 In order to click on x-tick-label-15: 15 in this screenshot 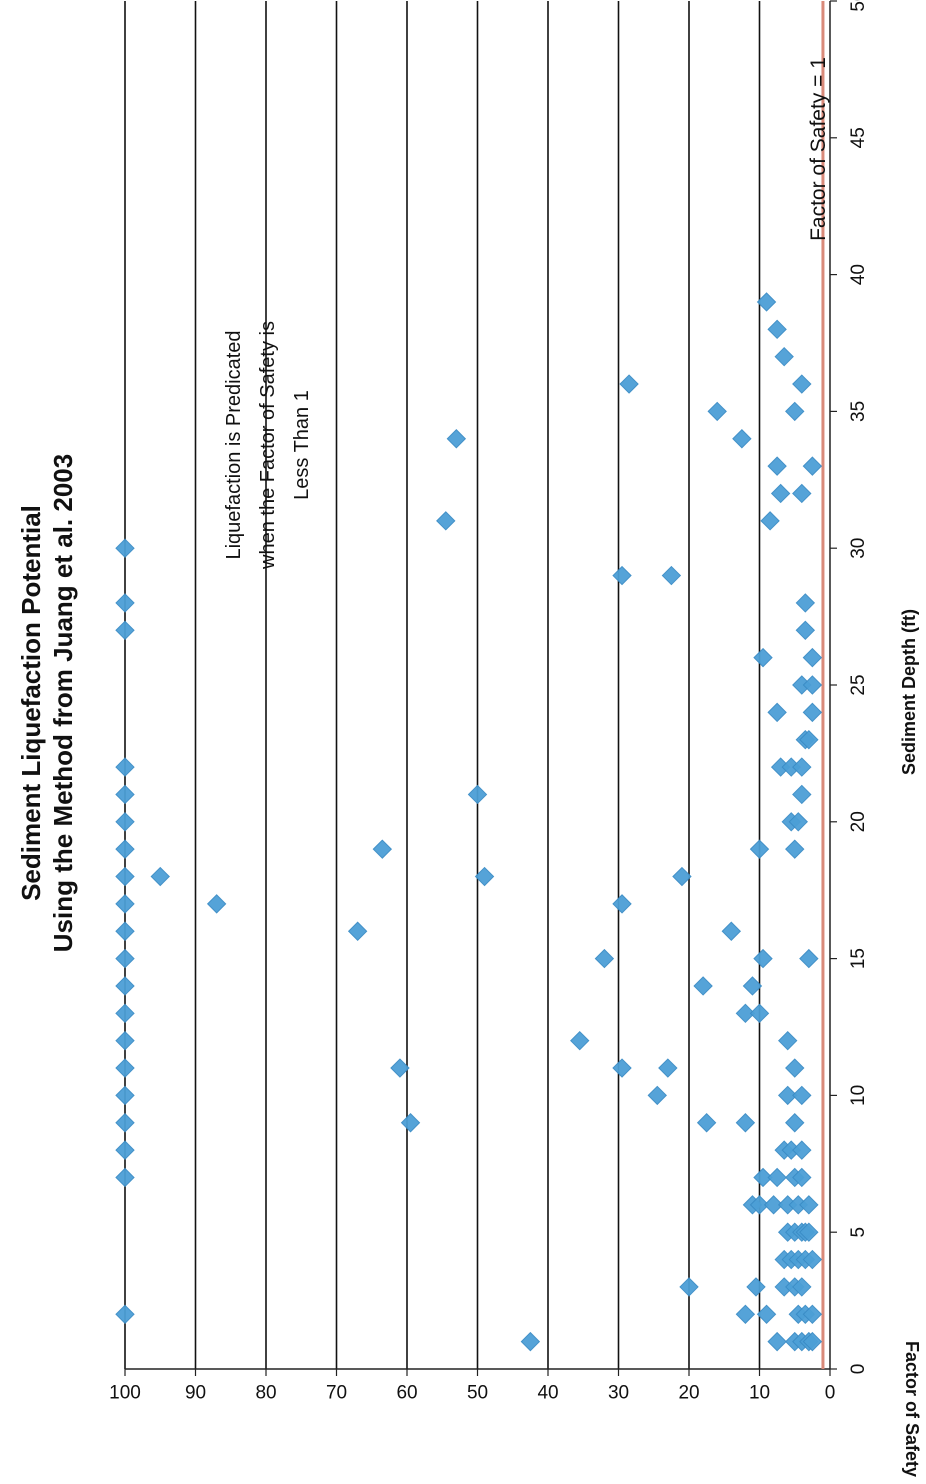, I will do `click(858, 958)`.